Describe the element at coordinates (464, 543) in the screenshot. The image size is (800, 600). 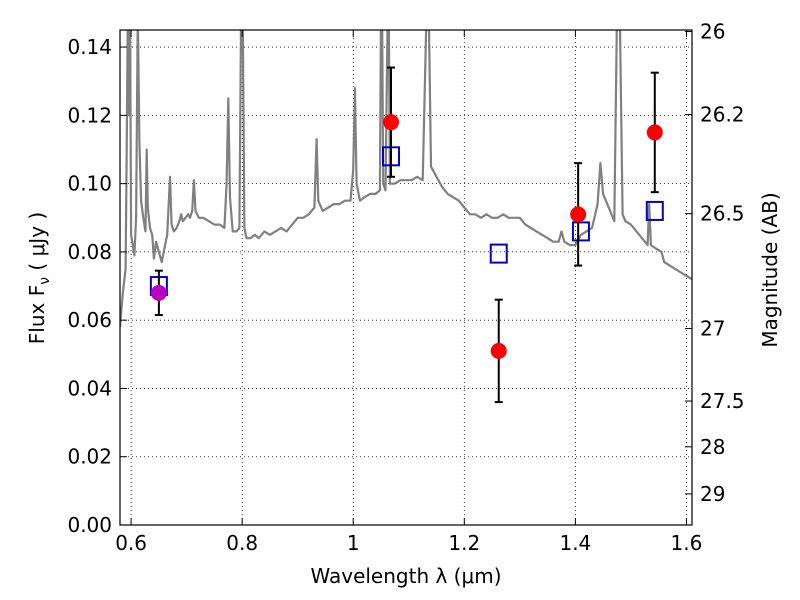
I see `x-tick-label: 1.2` at that location.